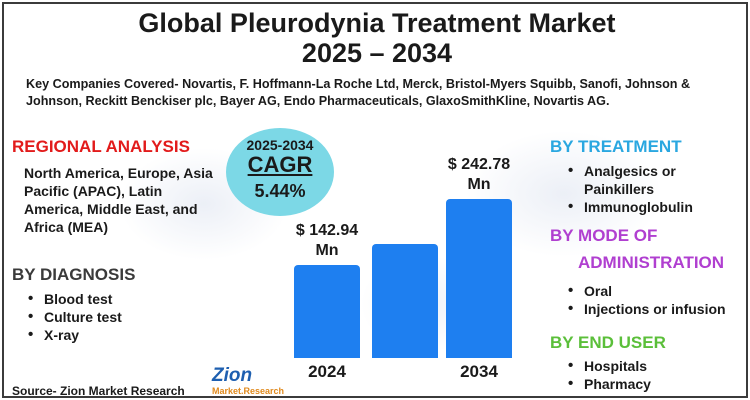  Describe the element at coordinates (651, 262) in the screenshot. I see `mode-heading-line-2: ADMINISTRATION` at that location.